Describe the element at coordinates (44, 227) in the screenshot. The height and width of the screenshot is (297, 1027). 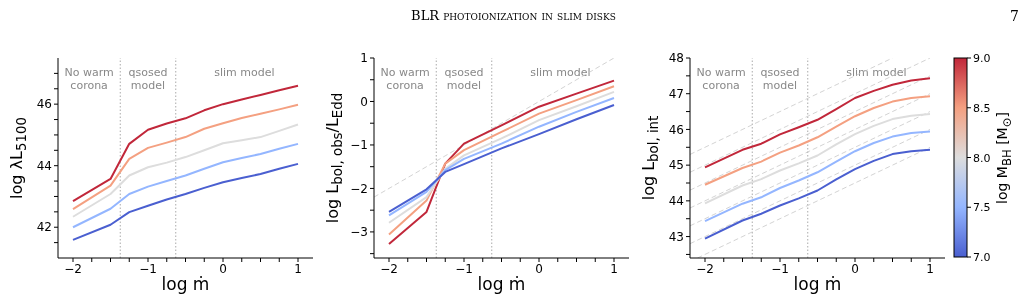
I see `y-tick-label: 42` at that location.